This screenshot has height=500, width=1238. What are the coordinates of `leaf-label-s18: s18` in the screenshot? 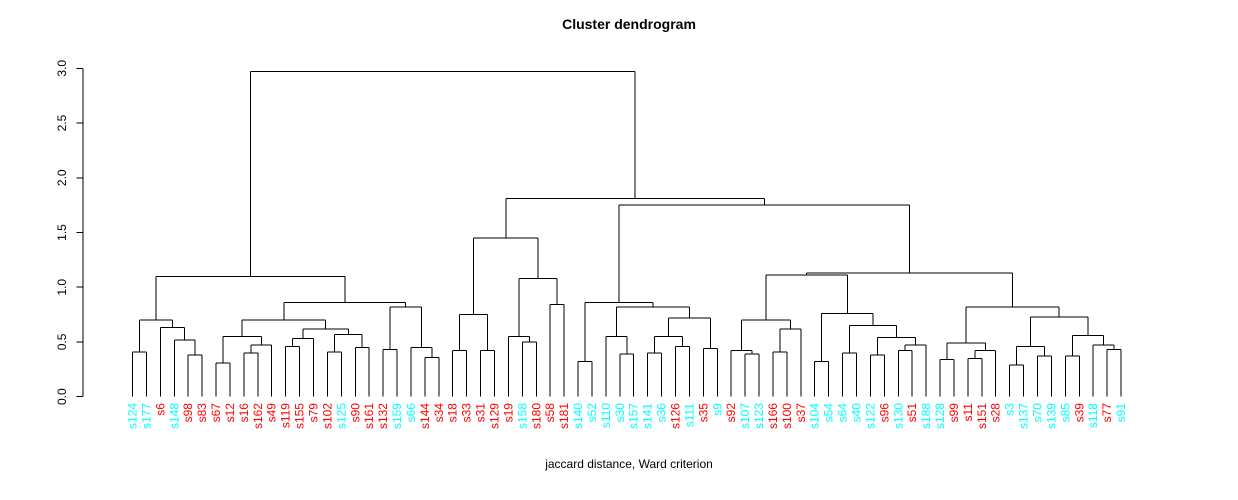 It's located at (453, 413).